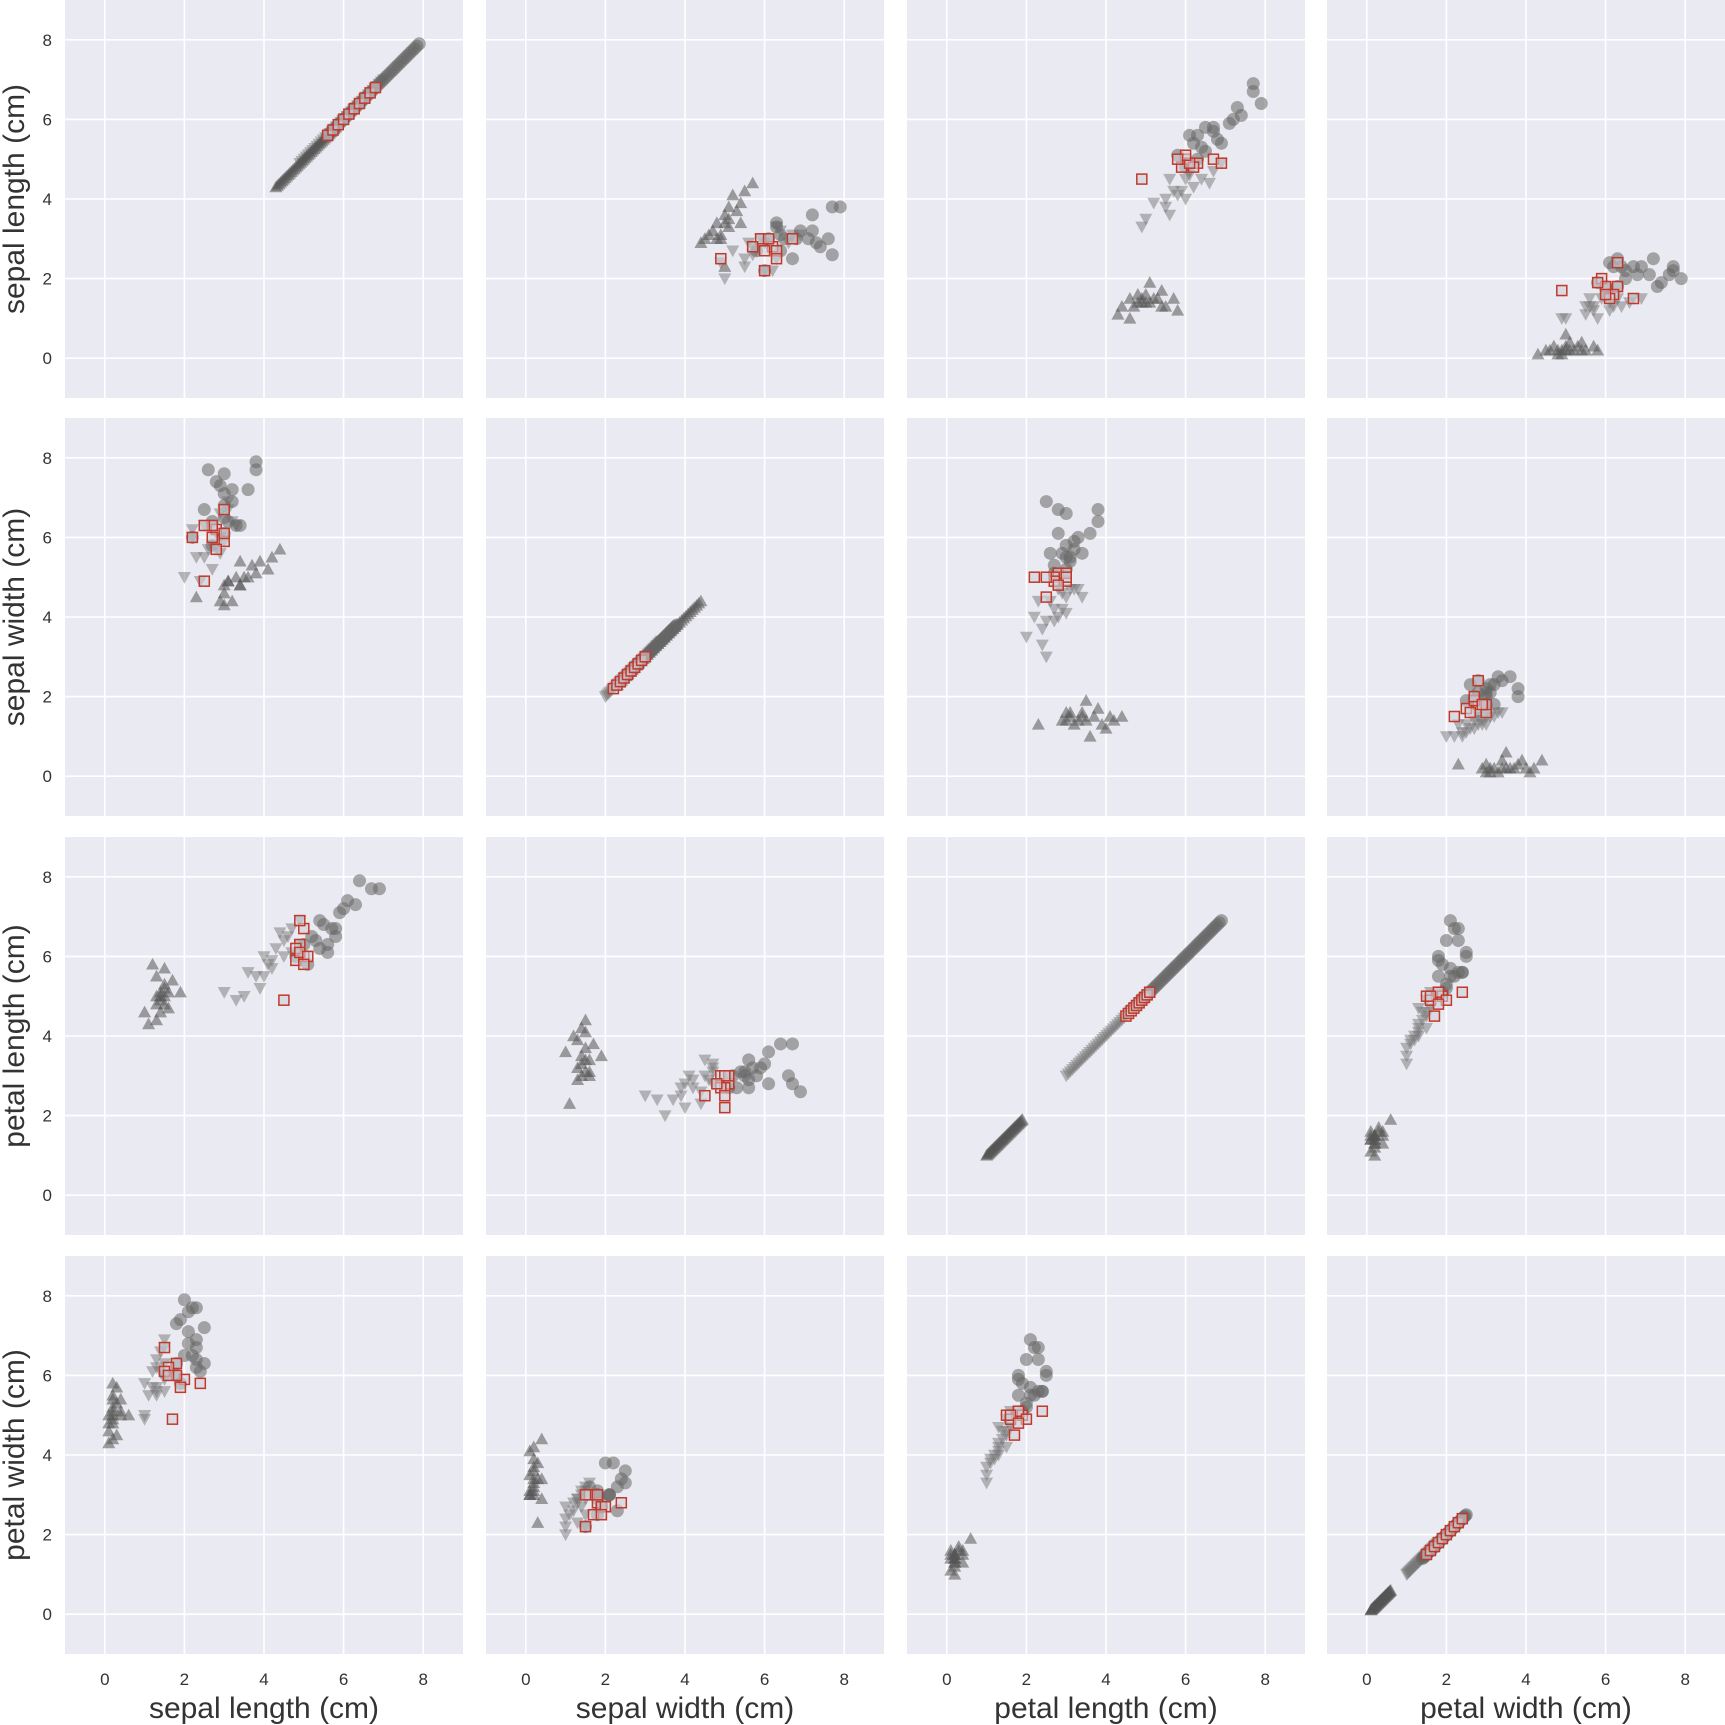  What do you see at coordinates (15, 1455) in the screenshot?
I see `y-axis-label: petal width (cm)` at bounding box center [15, 1455].